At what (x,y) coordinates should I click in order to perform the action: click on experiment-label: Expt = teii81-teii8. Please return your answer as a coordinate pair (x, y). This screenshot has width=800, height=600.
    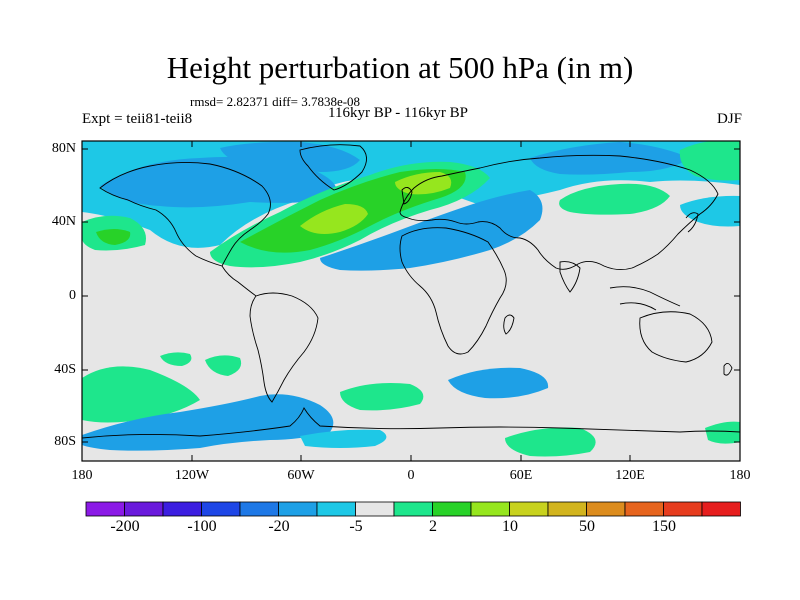
    Looking at the image, I should click on (137, 119).